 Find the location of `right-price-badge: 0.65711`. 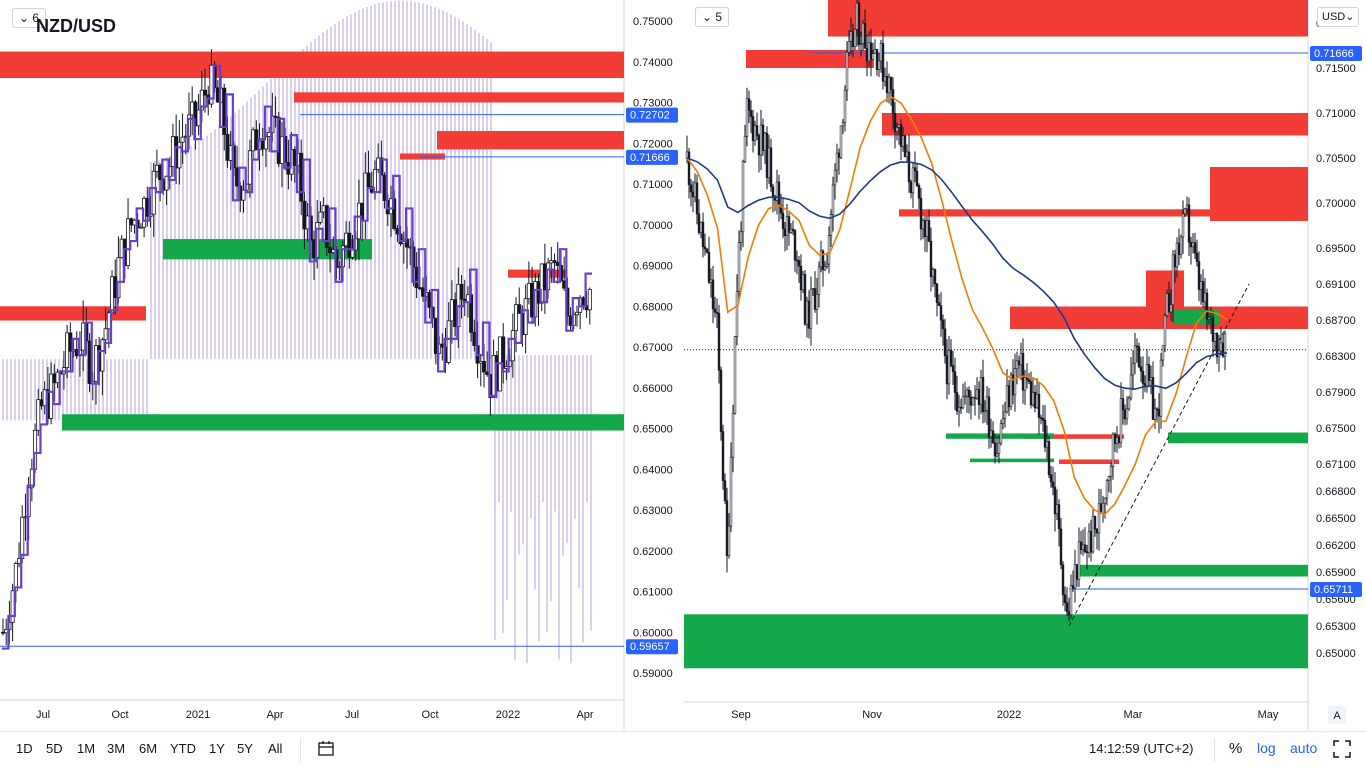

right-price-badge: 0.65711 is located at coordinates (1333, 590).